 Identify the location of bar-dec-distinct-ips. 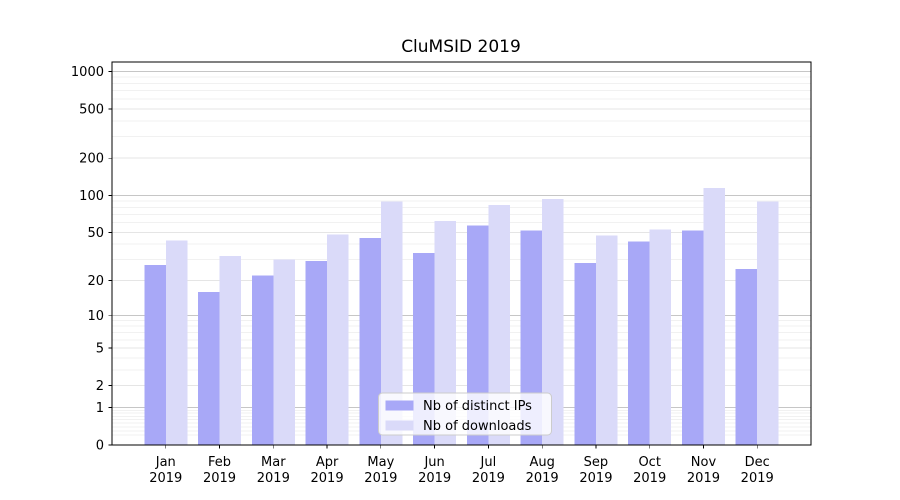
(746, 356).